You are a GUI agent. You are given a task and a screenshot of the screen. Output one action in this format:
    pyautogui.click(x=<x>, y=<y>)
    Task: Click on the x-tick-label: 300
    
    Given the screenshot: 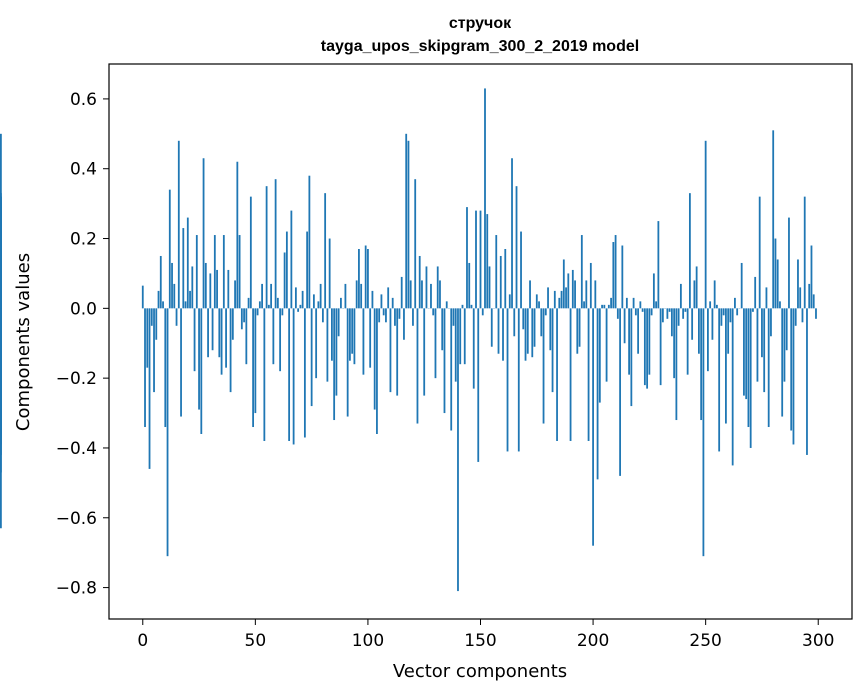 What is the action you would take?
    pyautogui.click(x=818, y=641)
    